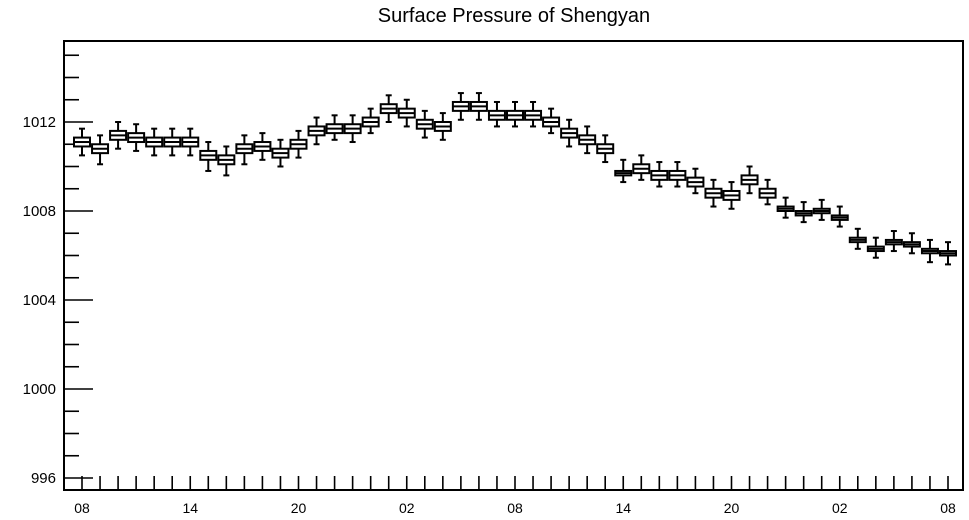  I want to click on x-axis: 08 14 20 02 08 14 20 02 08, so click(515, 496).